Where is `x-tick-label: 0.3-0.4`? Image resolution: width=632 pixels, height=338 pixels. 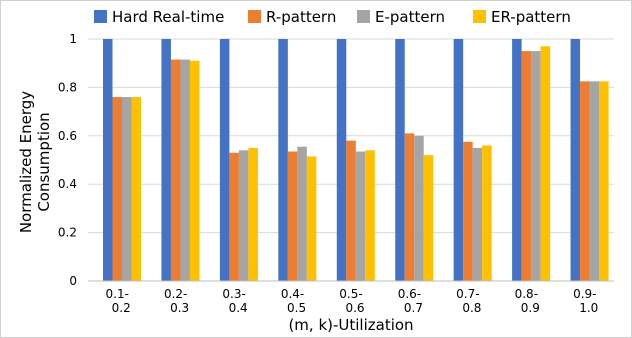 x-tick-label: 0.3-0.4 is located at coordinates (234, 301).